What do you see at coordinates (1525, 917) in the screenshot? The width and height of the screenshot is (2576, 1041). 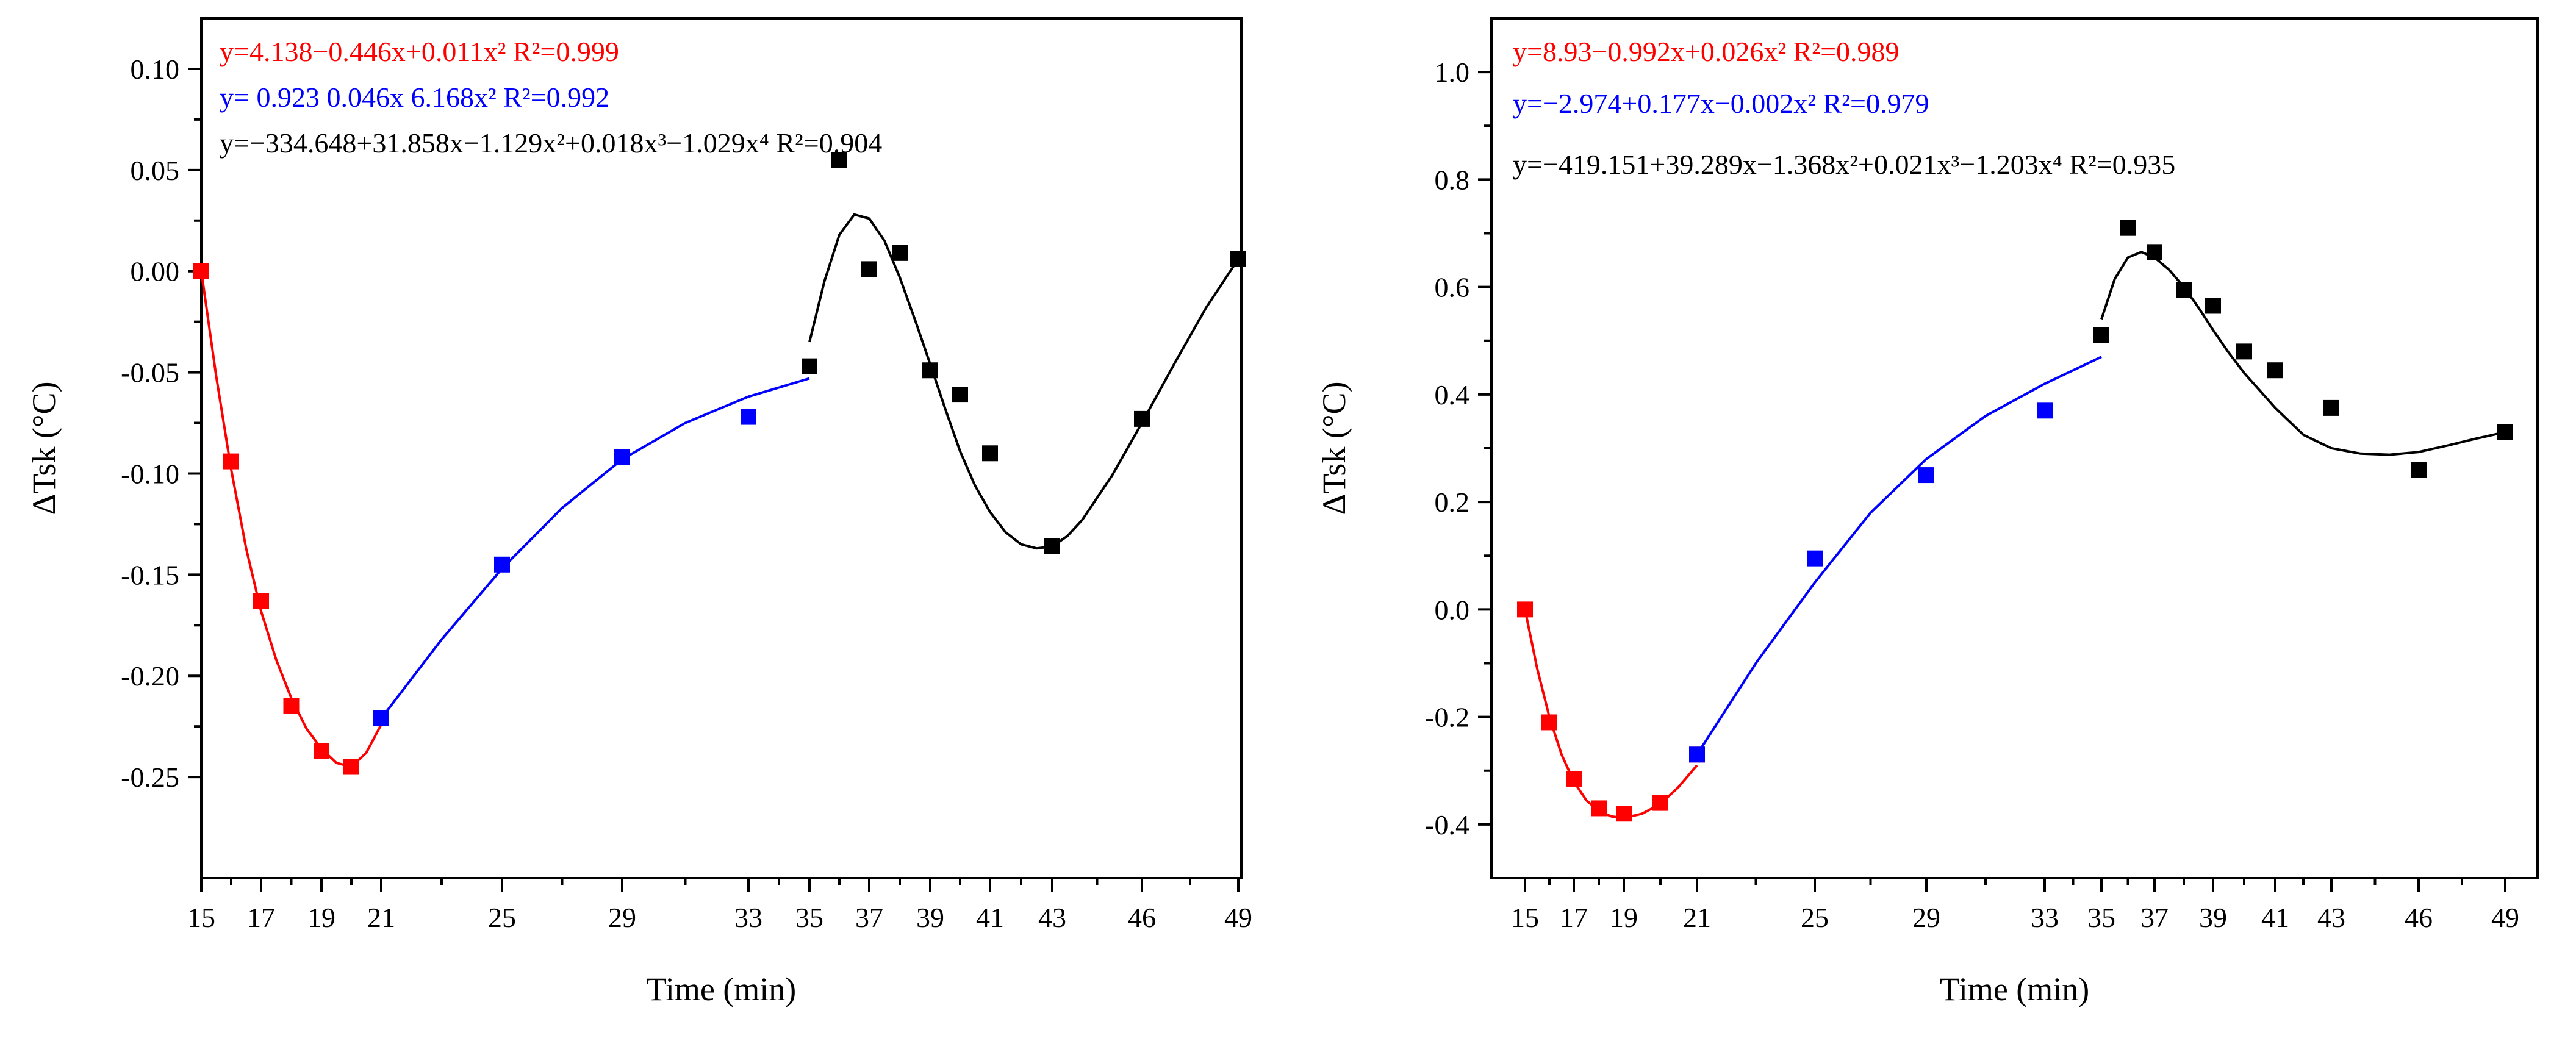 I see `x-tick-label: 15` at bounding box center [1525, 917].